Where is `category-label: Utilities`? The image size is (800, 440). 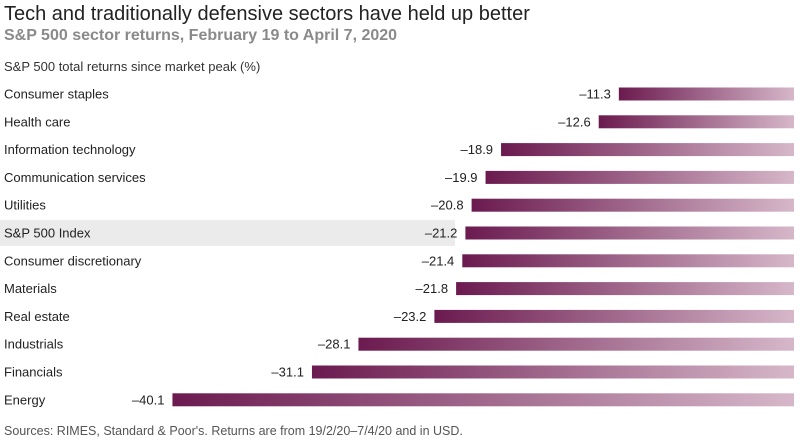
category-label: Utilities is located at coordinates (25, 205).